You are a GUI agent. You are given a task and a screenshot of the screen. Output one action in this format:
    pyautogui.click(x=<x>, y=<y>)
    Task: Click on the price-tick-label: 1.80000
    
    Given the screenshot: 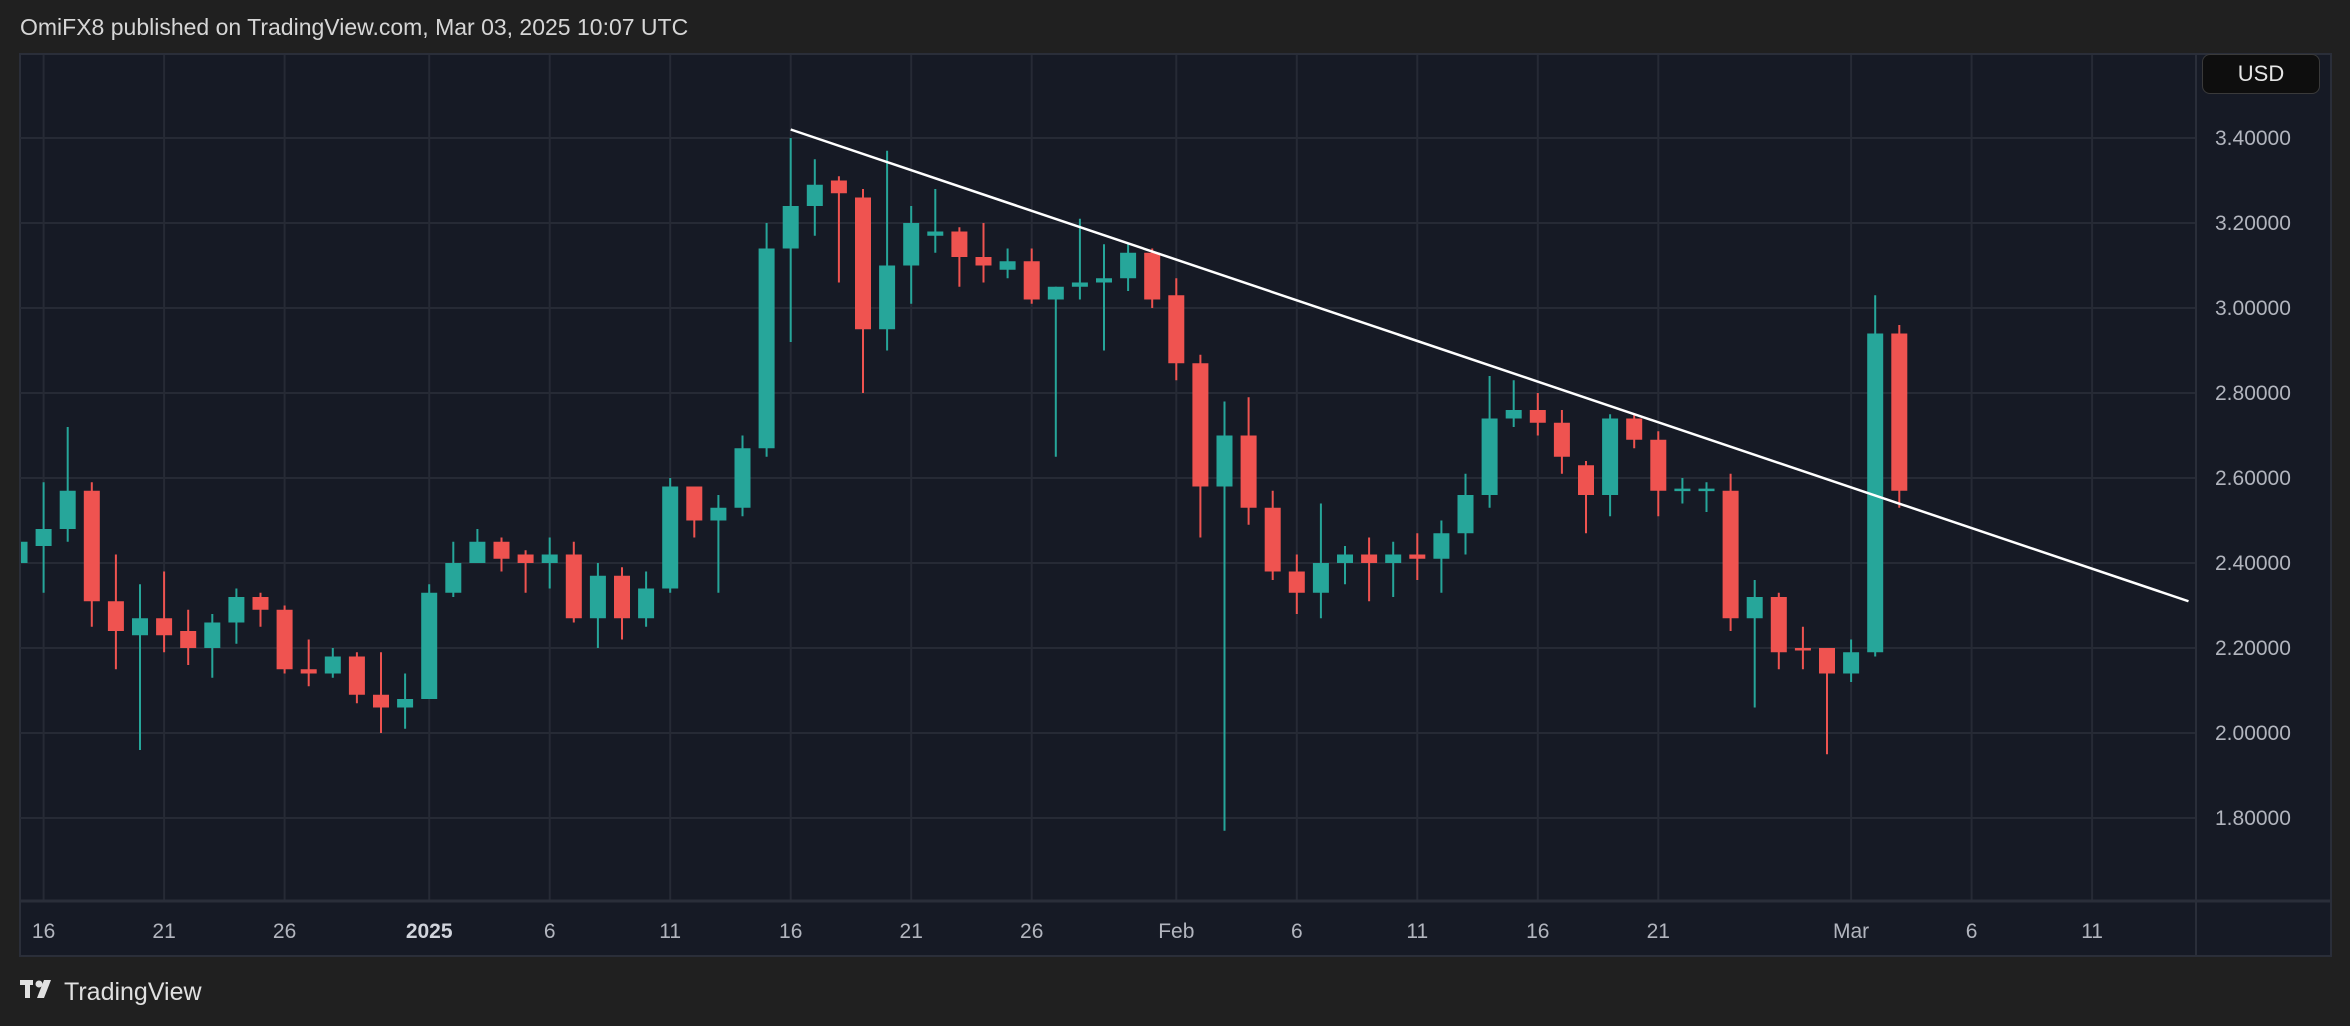 What is the action you would take?
    pyautogui.click(x=2253, y=818)
    